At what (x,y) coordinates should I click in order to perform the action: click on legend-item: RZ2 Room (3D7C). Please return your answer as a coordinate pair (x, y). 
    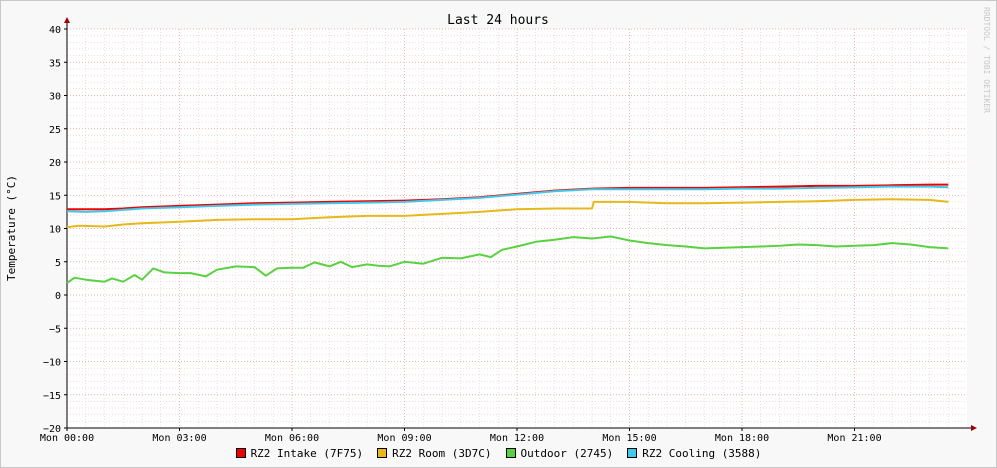
    Looking at the image, I should click on (434, 453).